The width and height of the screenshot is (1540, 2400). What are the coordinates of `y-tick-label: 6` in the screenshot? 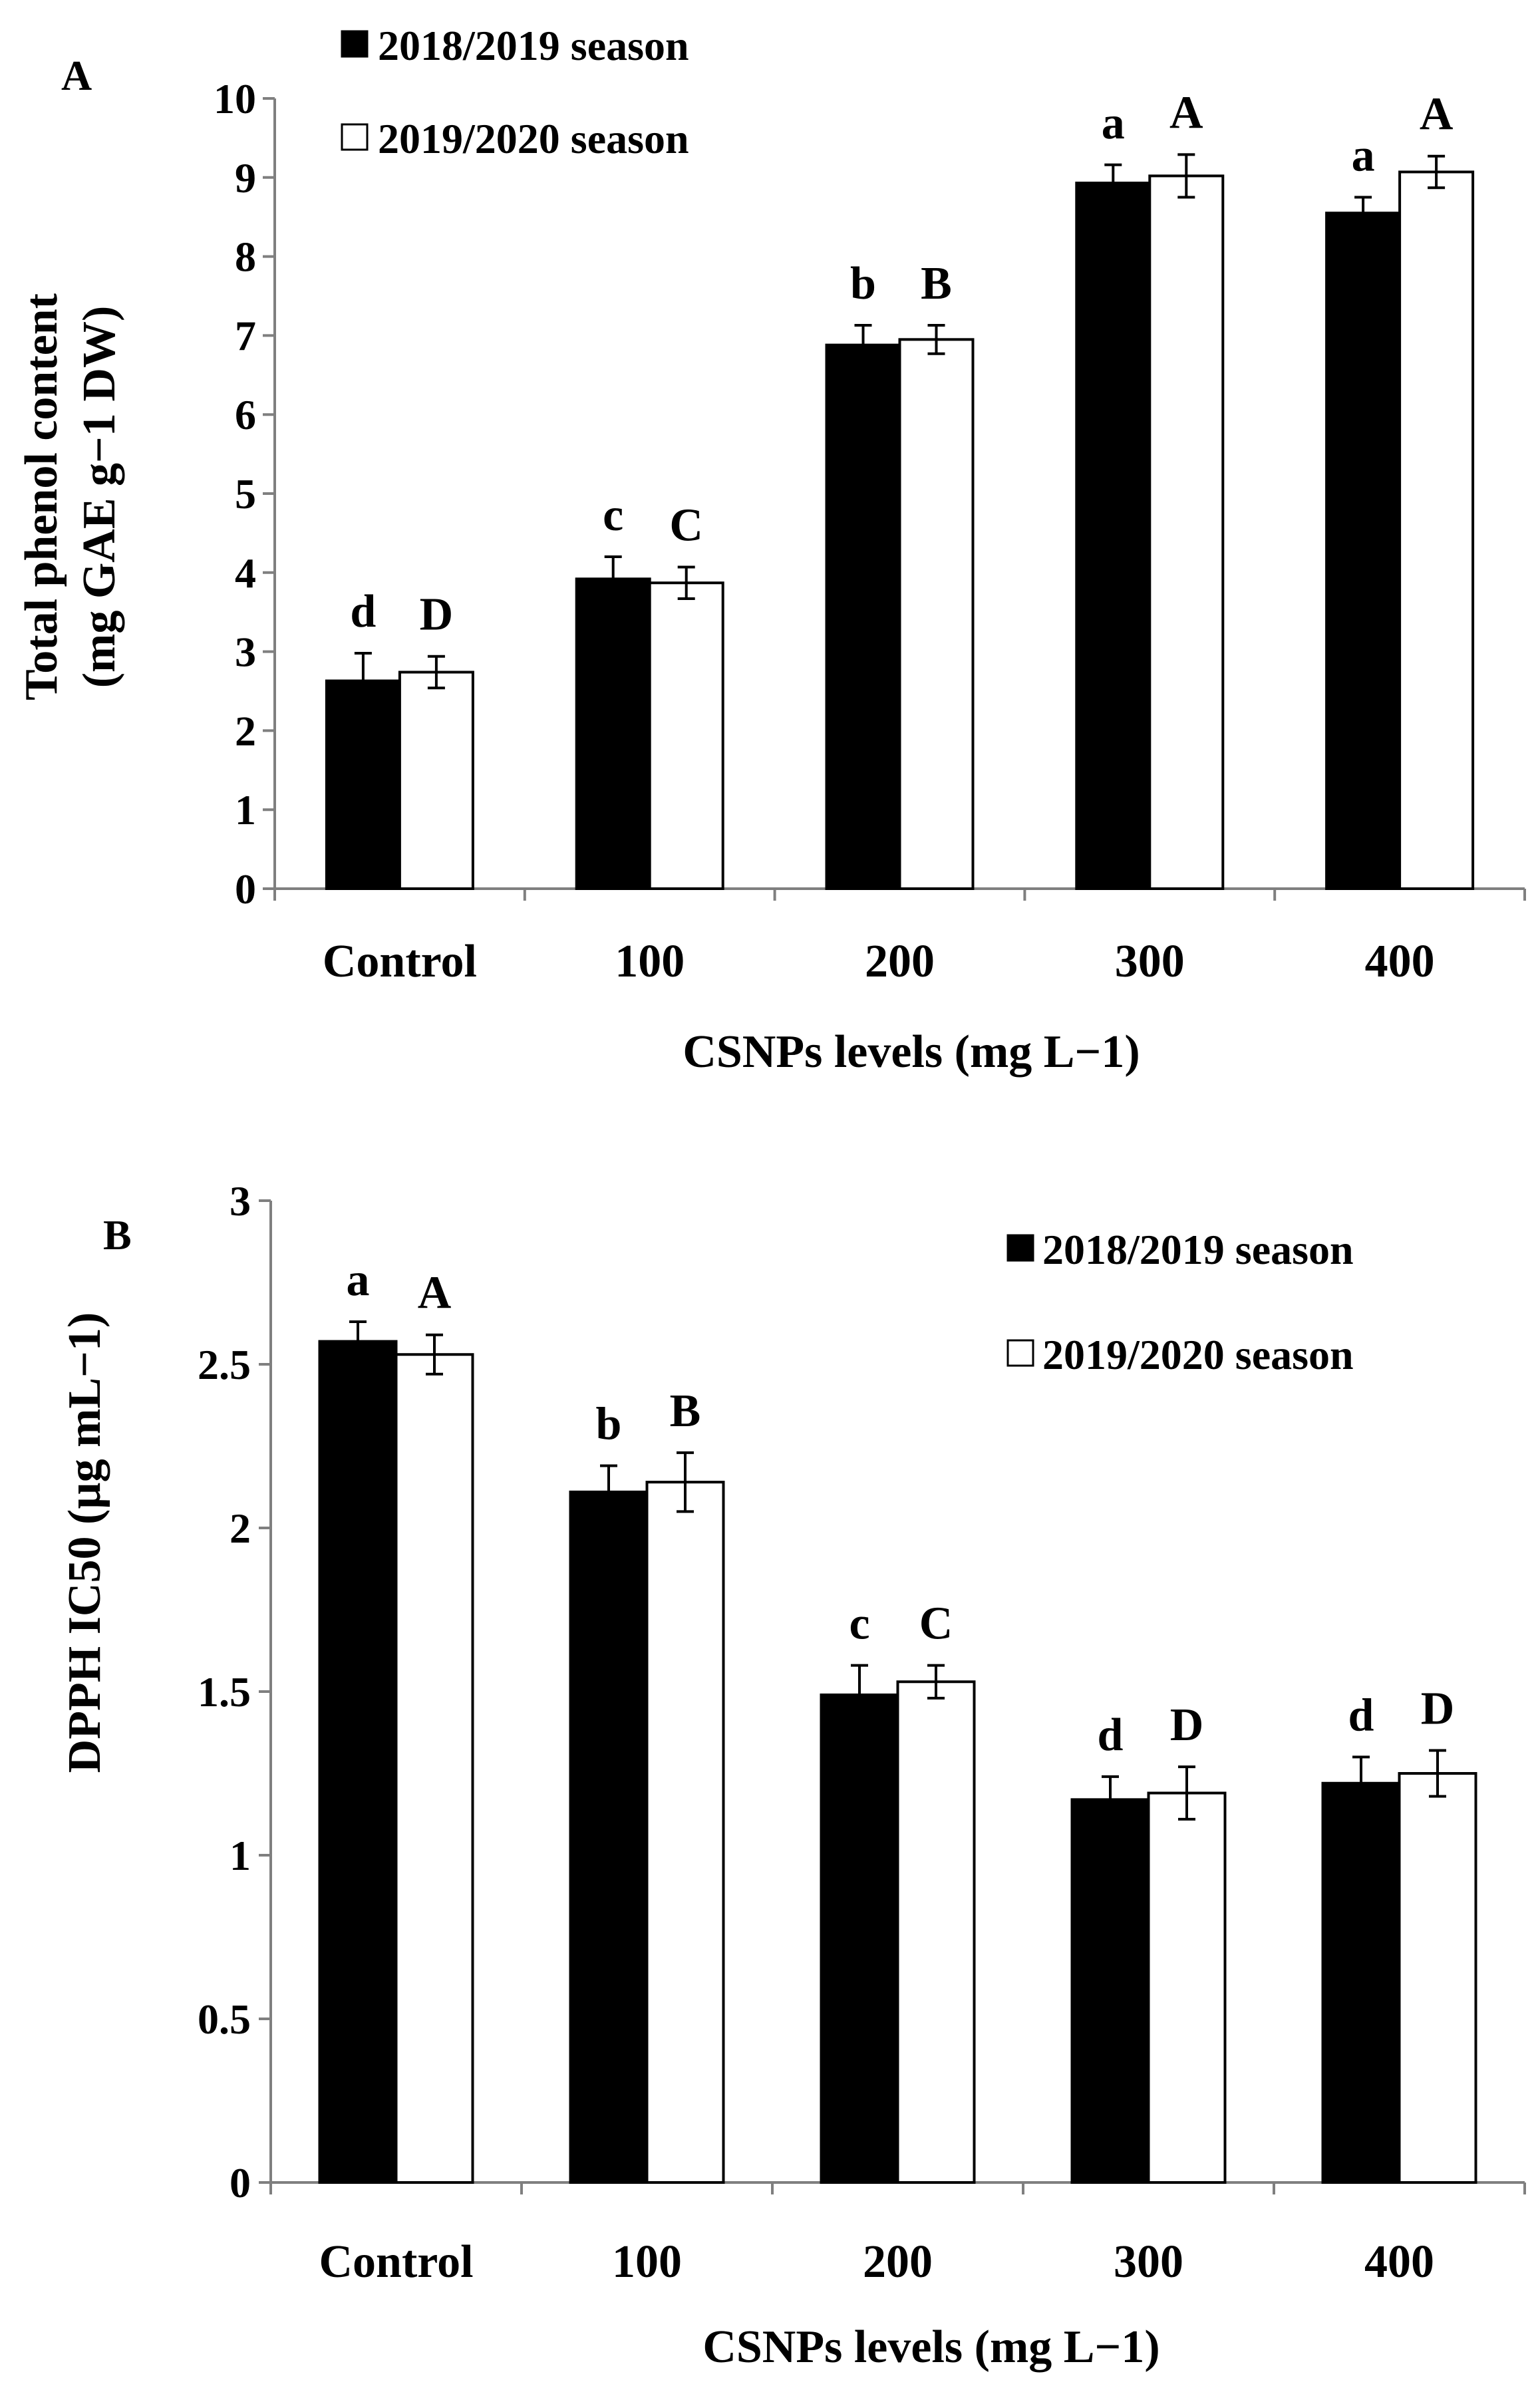 It's located at (245, 414).